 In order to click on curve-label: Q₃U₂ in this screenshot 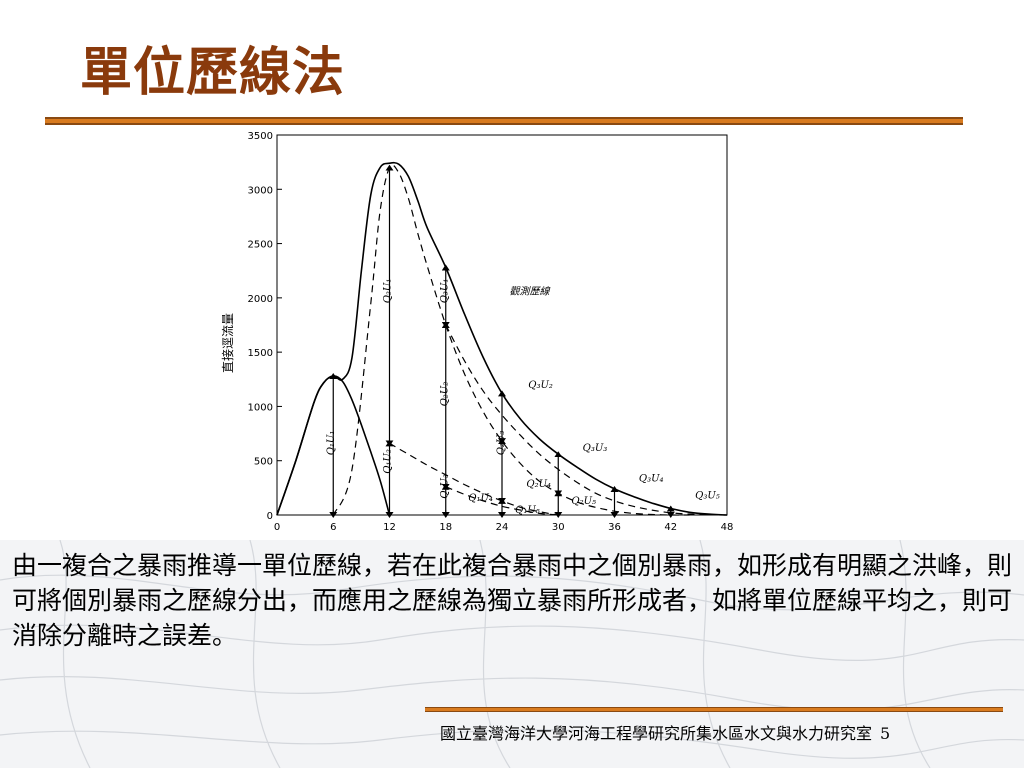, I will do `click(540, 385)`.